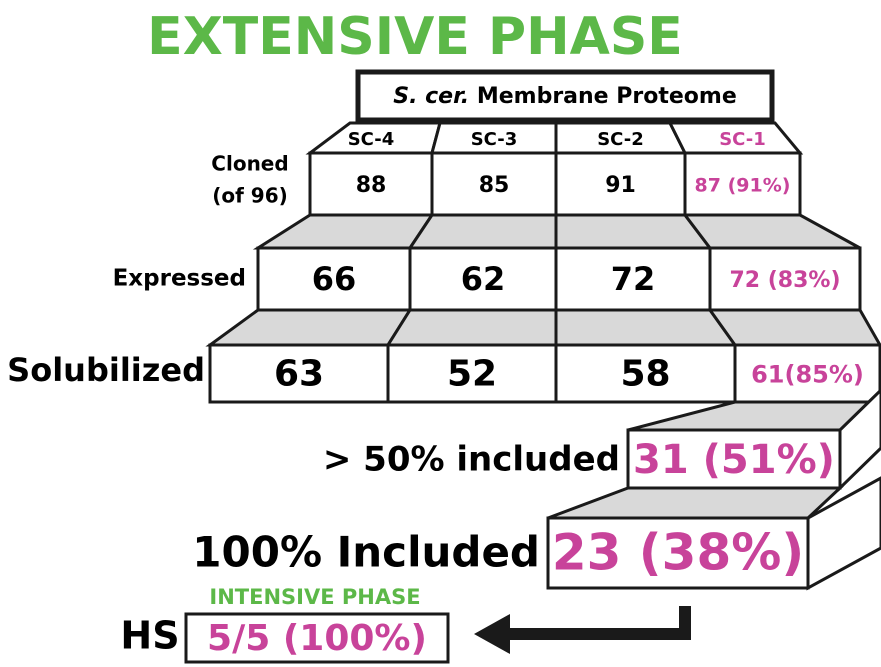 The width and height of the screenshot is (881, 667). Describe the element at coordinates (179, 279) in the screenshot. I see `row-label: Expressed` at that location.